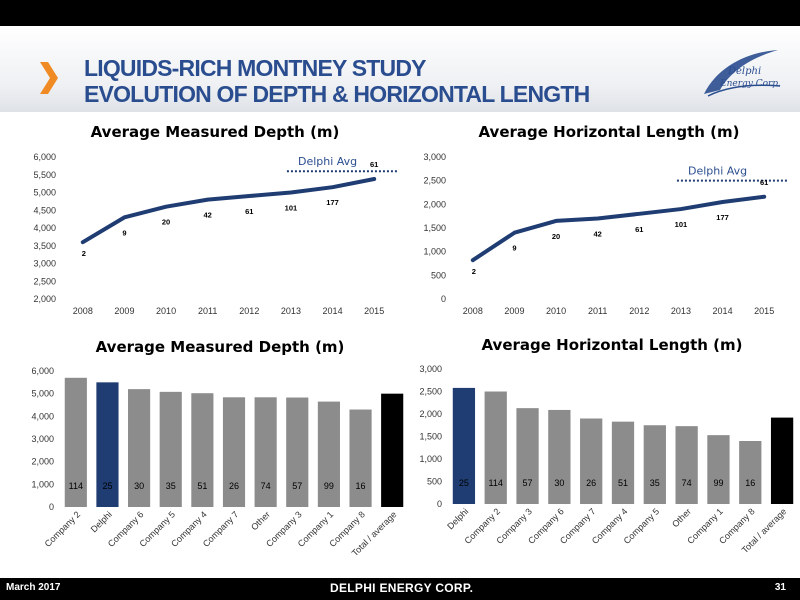  Describe the element at coordinates (639, 311) in the screenshot. I see `x-tick-label: 2012` at that location.